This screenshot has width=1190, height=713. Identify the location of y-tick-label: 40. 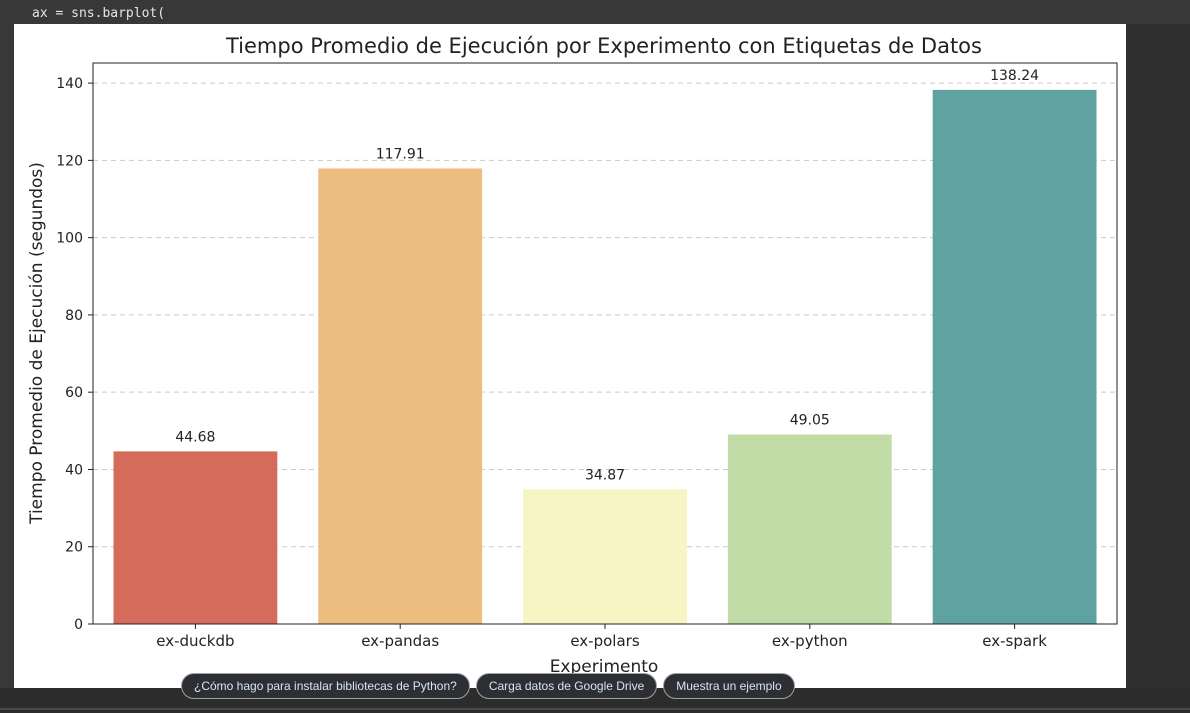
(74, 470).